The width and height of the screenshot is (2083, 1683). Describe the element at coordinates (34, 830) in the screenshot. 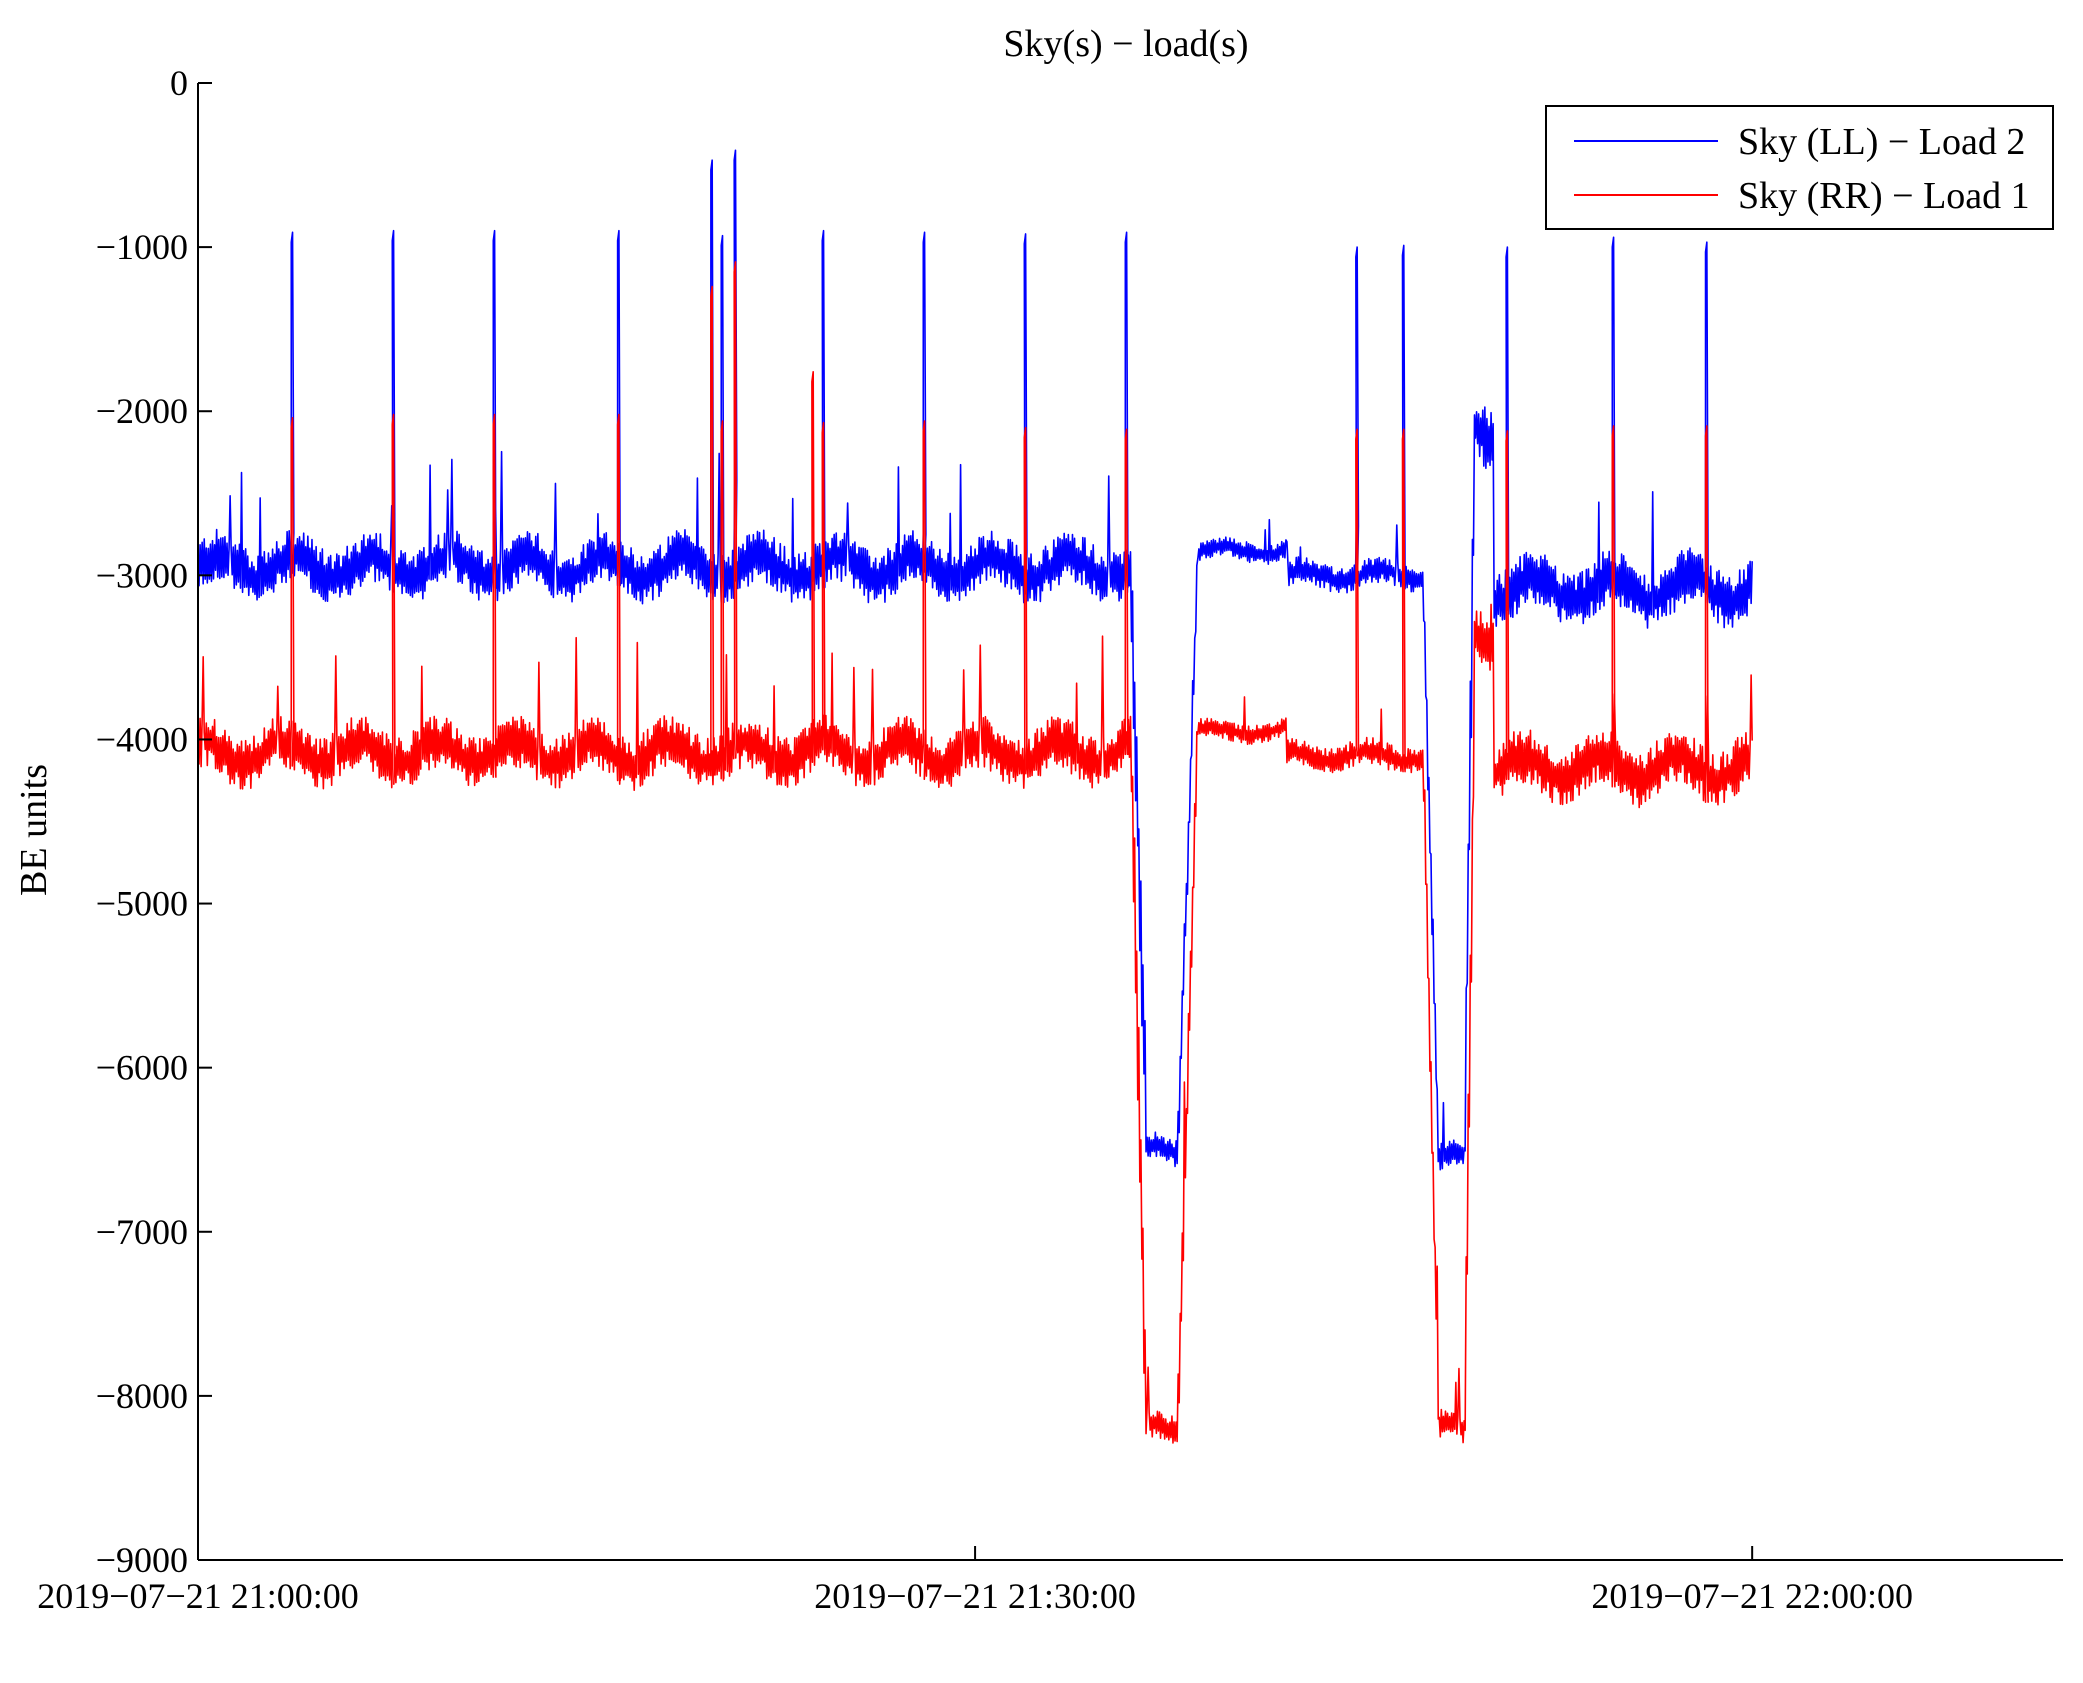

I see `y-axis-label: BE units` at that location.